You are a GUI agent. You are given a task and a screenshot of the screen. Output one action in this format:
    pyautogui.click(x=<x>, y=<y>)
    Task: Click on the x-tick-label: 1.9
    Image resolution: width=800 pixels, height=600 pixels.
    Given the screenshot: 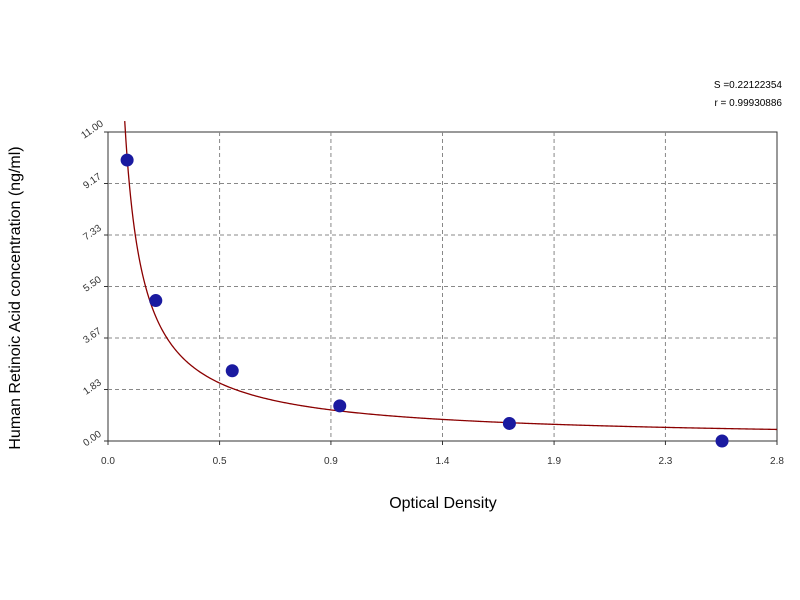 What is the action you would take?
    pyautogui.click(x=554, y=461)
    